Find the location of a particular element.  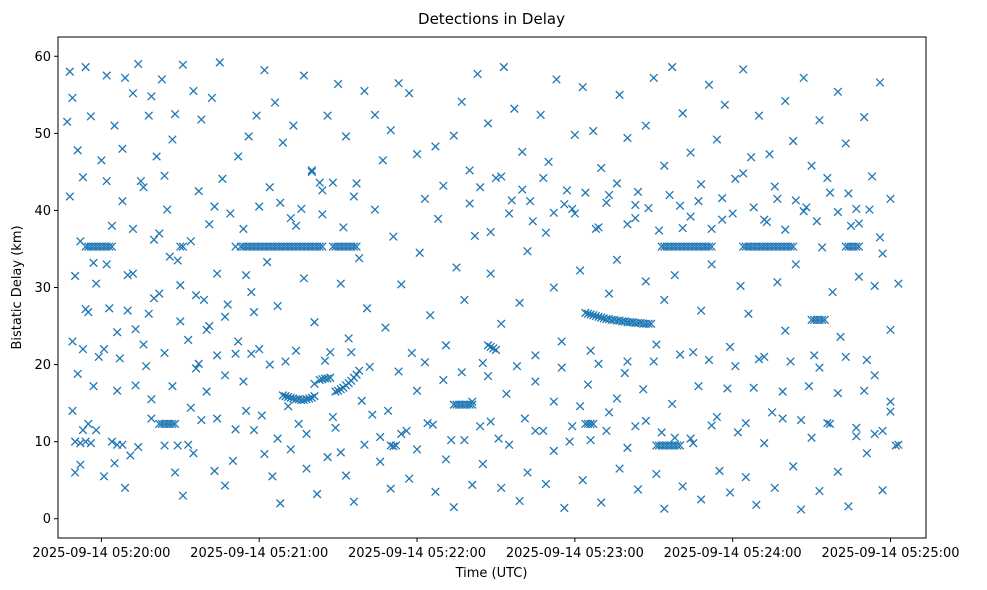

chart-title: Detections in Delay is located at coordinates (491, 19).